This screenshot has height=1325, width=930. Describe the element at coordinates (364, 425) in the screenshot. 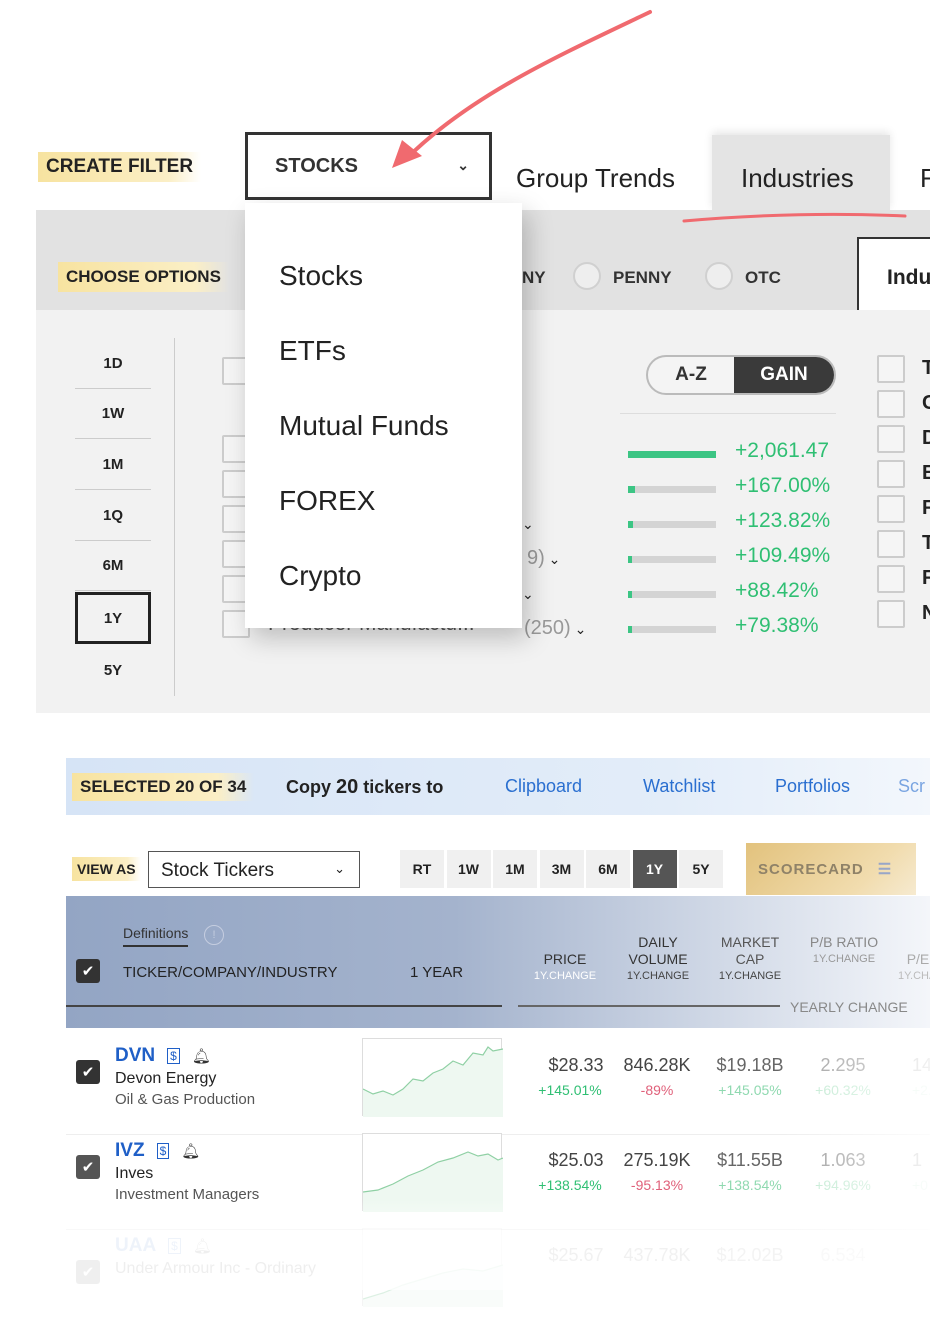

I see `dropdown-item-mutual-funds: Mutual Funds` at that location.